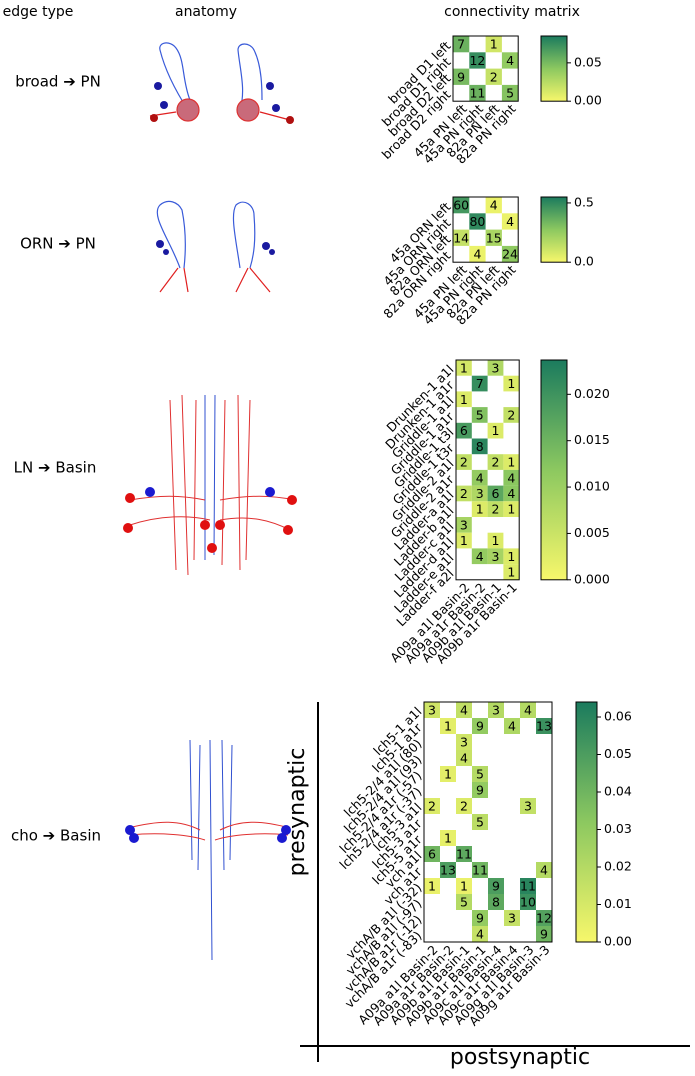  Describe the element at coordinates (56, 836) in the screenshot. I see `panel-title: cho ➔ Basin` at that location.